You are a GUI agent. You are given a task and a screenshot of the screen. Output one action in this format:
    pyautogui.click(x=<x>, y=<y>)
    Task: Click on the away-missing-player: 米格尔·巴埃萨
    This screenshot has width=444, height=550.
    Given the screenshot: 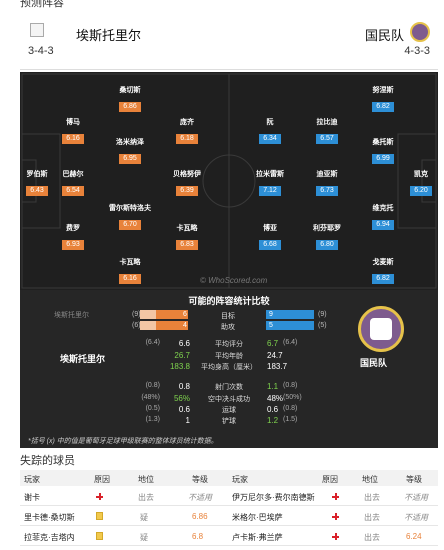 What is the action you would take?
    pyautogui.click(x=257, y=517)
    